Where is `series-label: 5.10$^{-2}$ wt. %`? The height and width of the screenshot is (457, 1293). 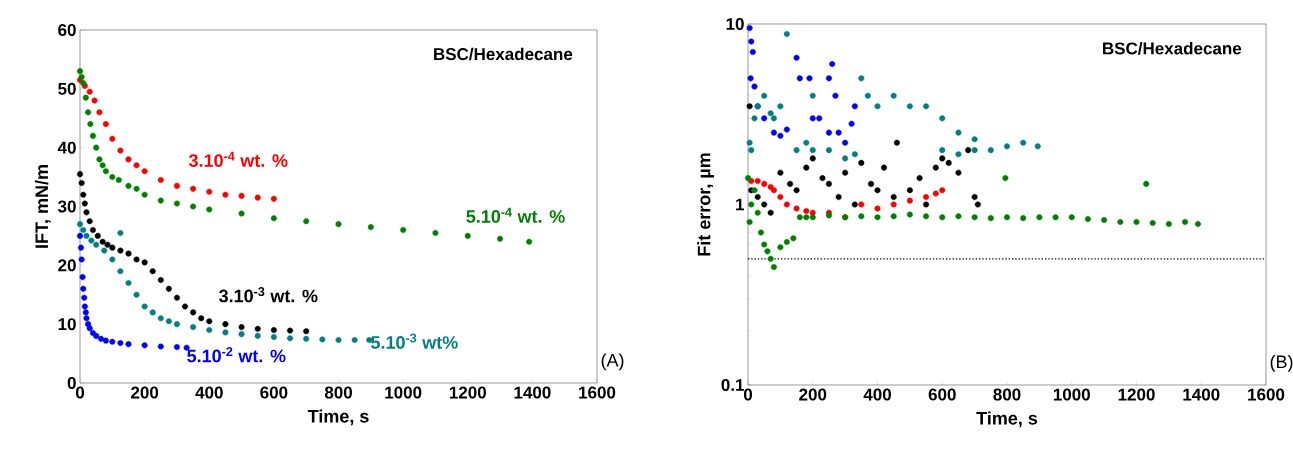 series-label: 5.10$^{-2}$ wt. % is located at coordinates (236, 355).